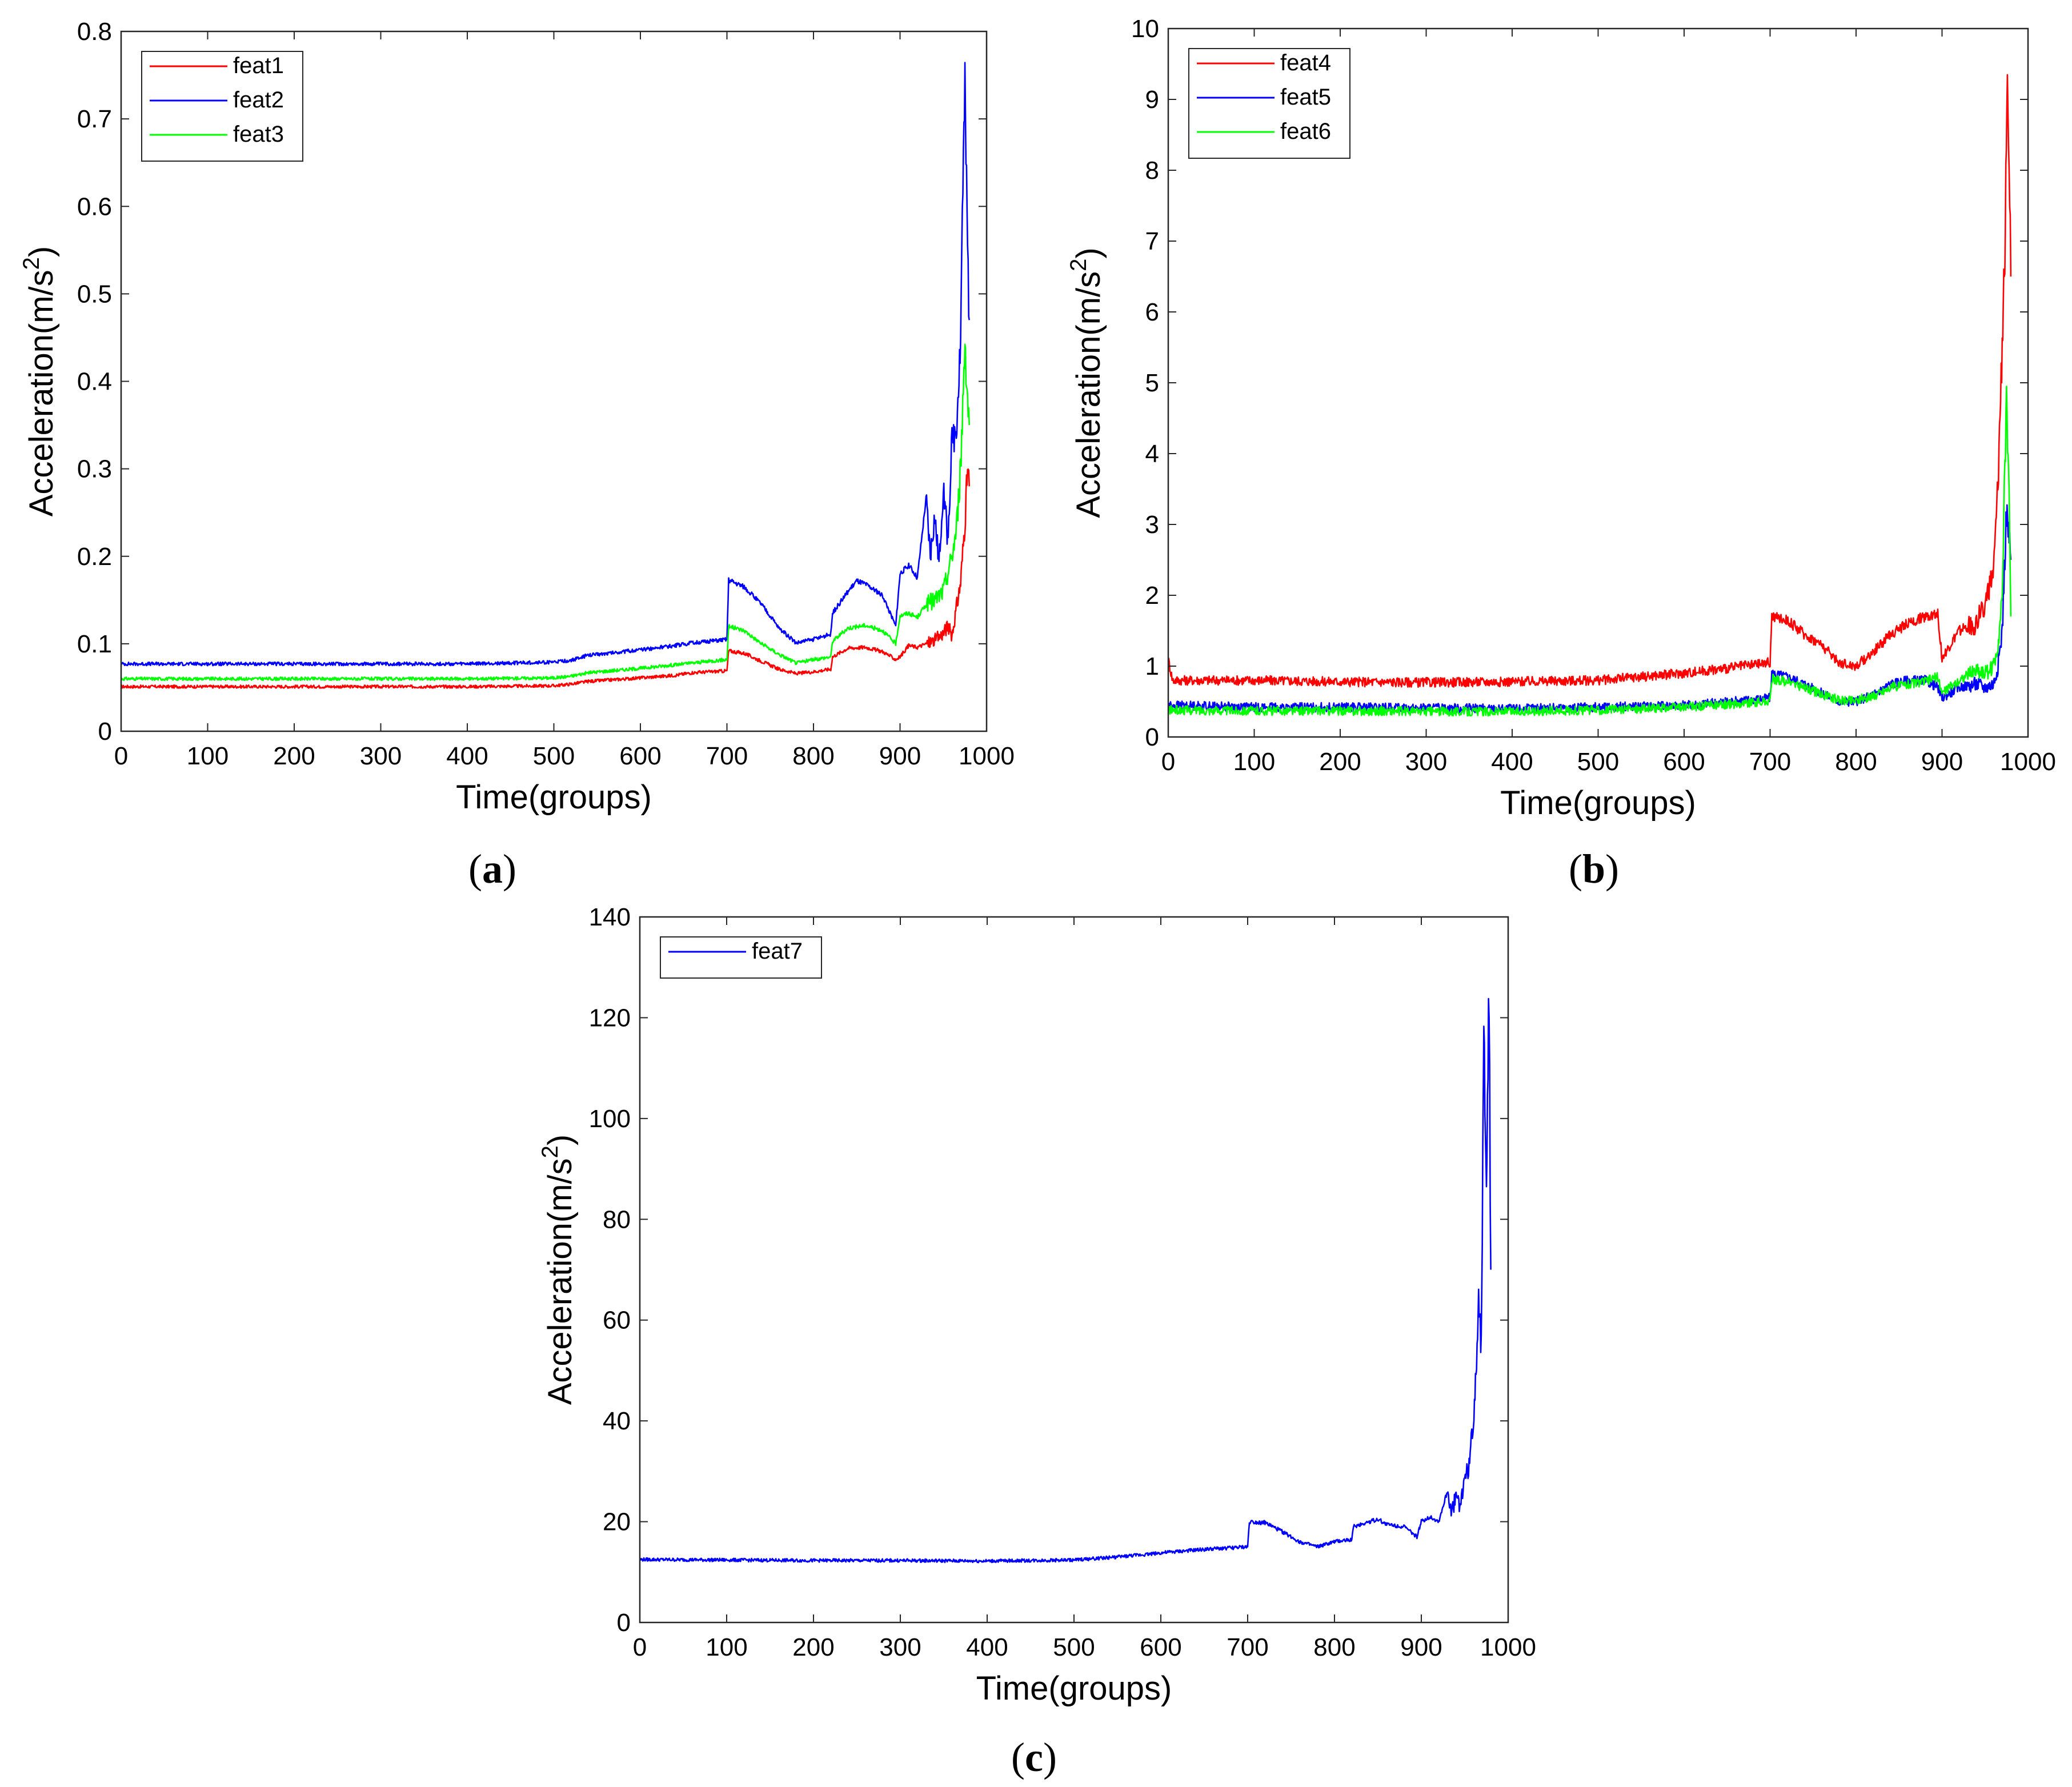 This screenshot has height=1787, width=2072. I want to click on y-tick-label: 0.3, so click(94, 469).